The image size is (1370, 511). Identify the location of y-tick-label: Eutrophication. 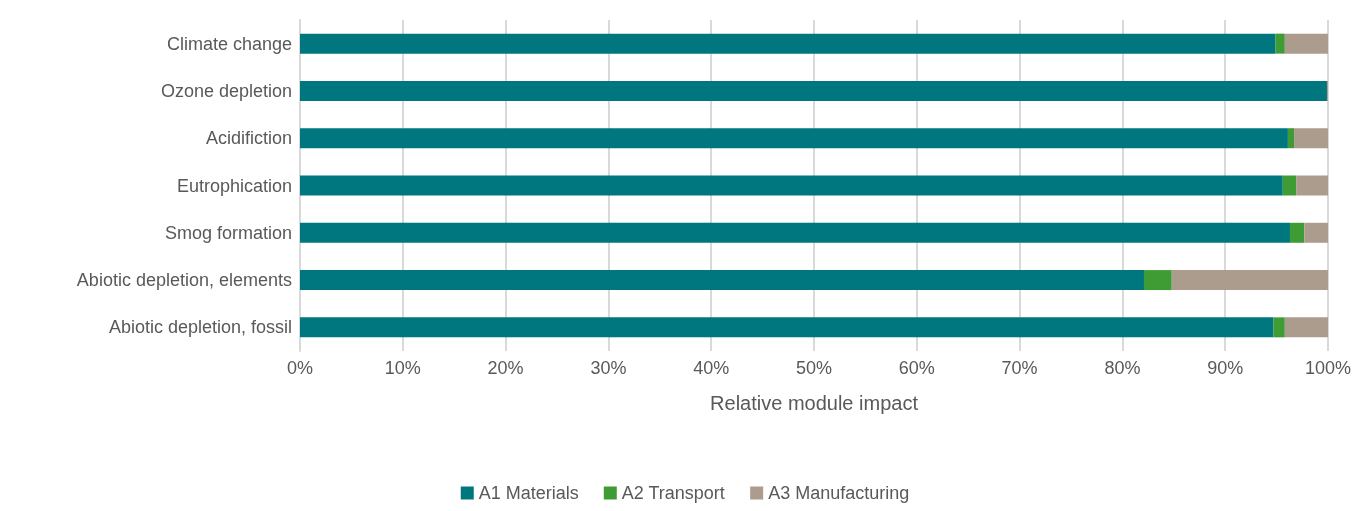
(234, 185).